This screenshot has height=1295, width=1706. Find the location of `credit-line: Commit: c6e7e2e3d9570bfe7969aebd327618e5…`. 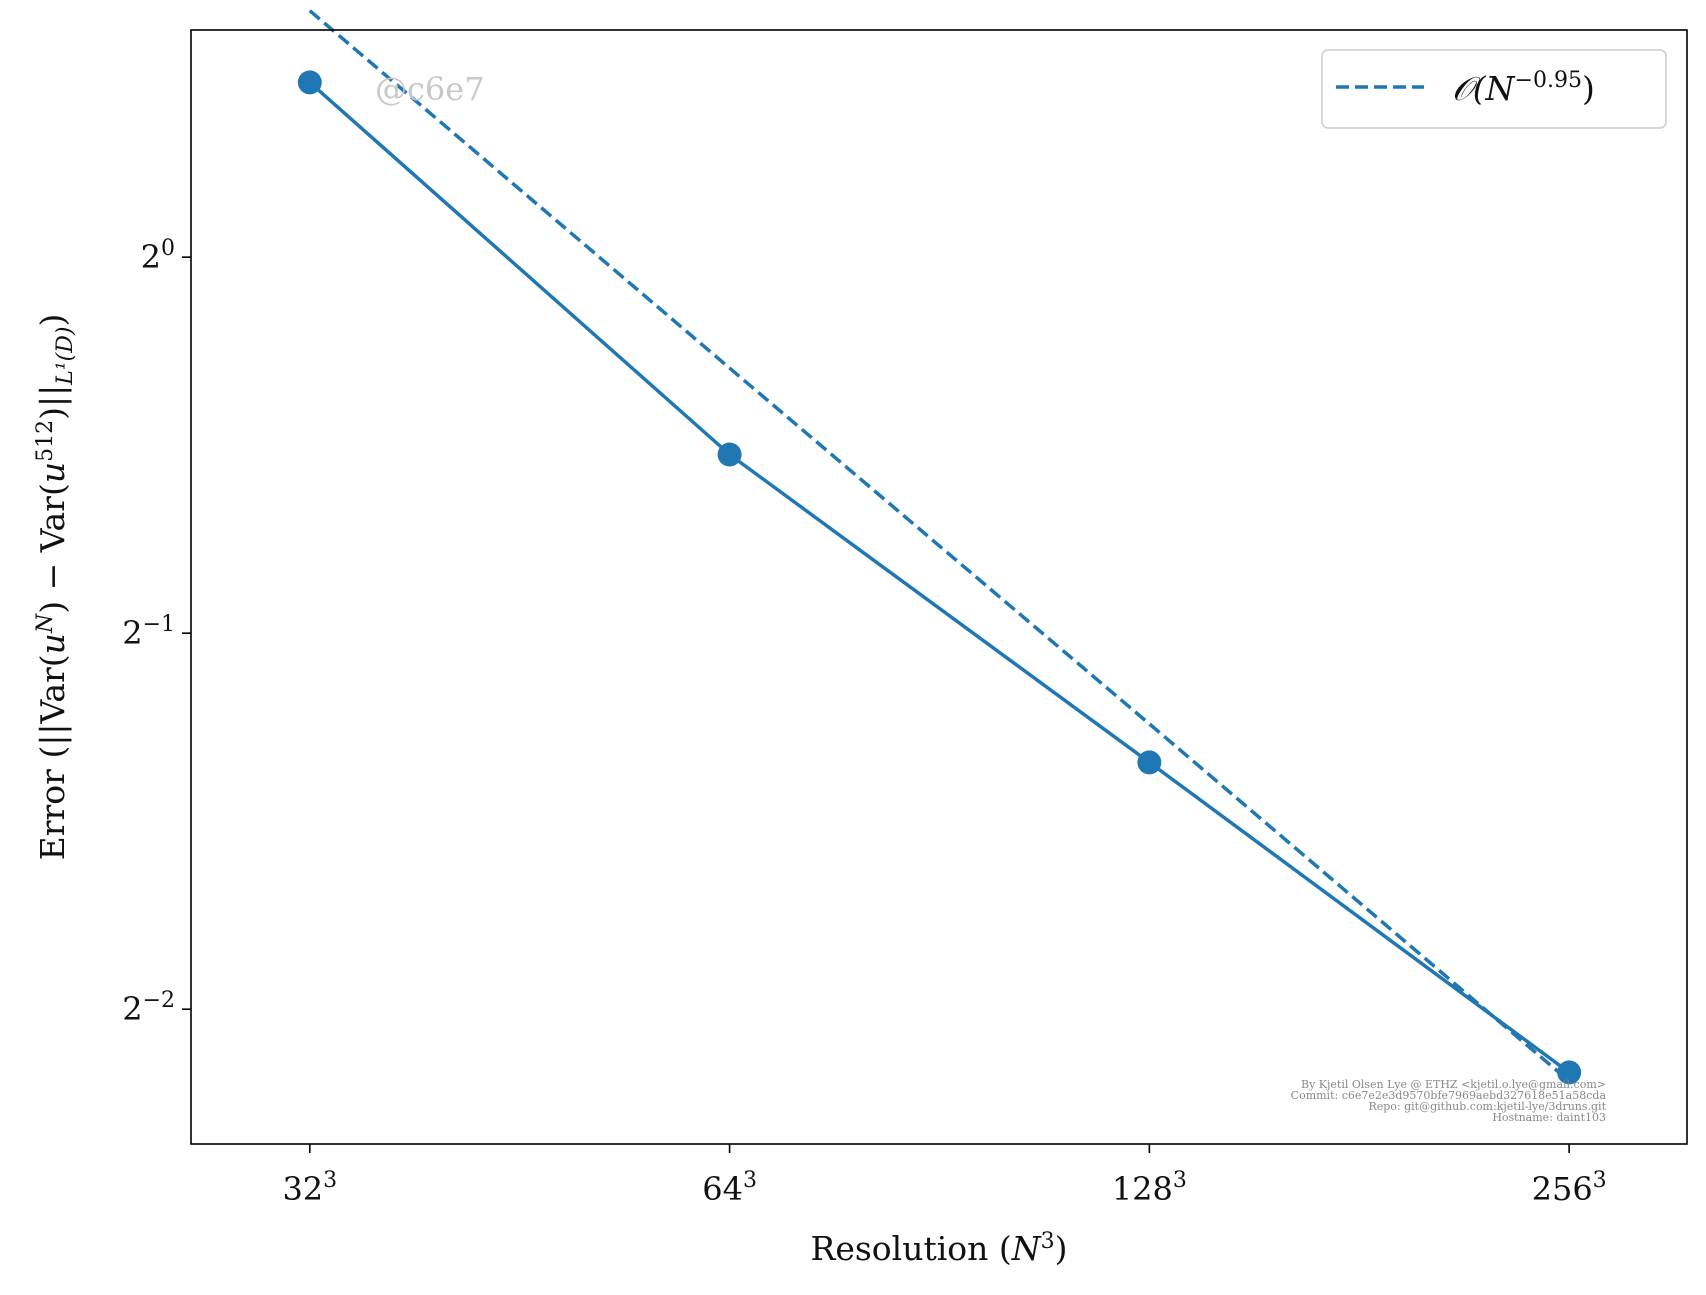

credit-line: Commit: c6e7e2e3d9570bfe7969aebd327618e5… is located at coordinates (1449, 1095).